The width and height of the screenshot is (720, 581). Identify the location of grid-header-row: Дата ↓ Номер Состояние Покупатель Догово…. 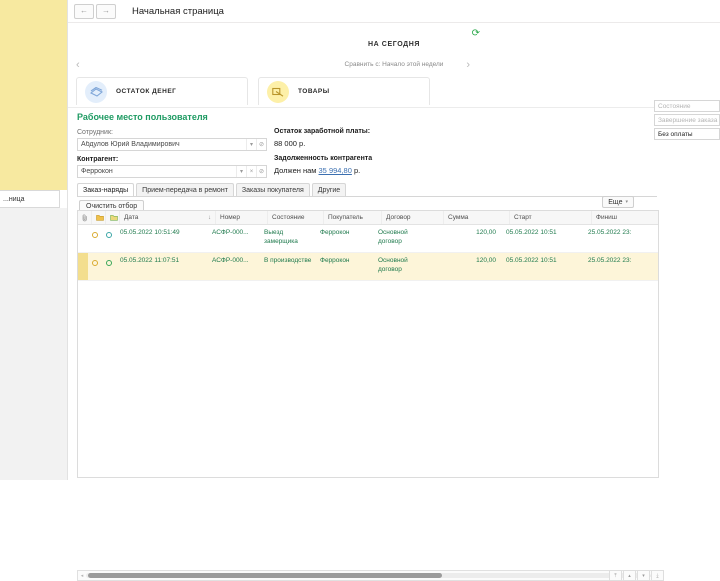
(368, 218).